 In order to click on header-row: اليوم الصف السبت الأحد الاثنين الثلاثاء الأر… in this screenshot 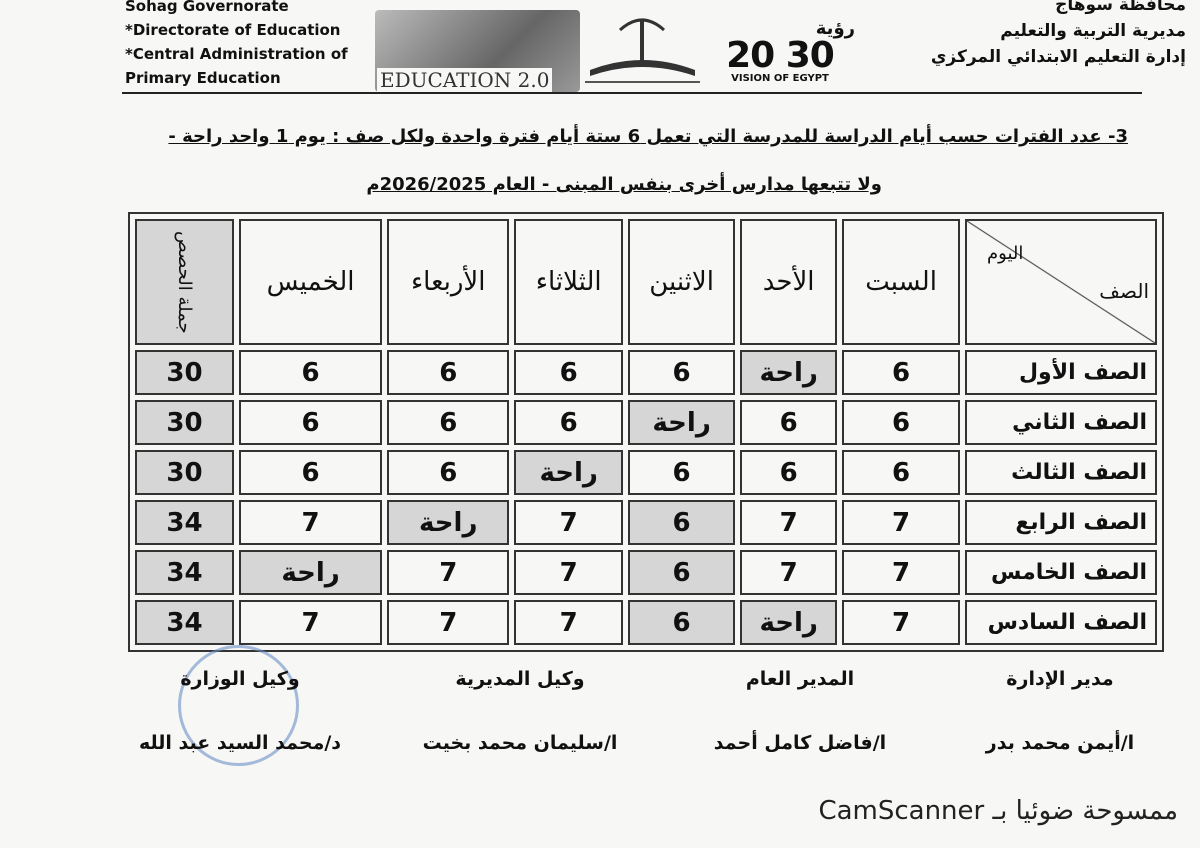, I will do `click(646, 282)`.